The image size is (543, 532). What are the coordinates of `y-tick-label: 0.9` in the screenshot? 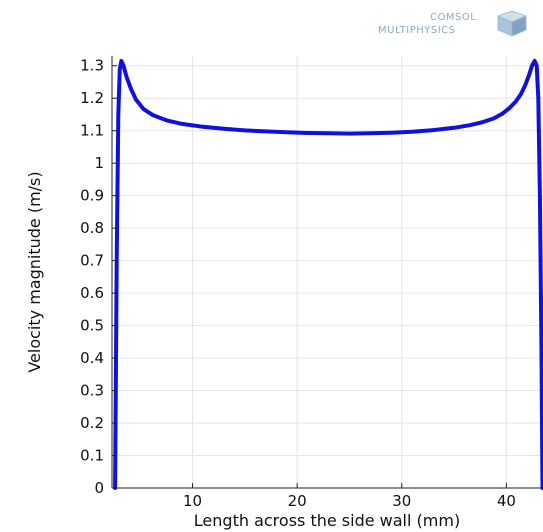 It's located at (92, 196).